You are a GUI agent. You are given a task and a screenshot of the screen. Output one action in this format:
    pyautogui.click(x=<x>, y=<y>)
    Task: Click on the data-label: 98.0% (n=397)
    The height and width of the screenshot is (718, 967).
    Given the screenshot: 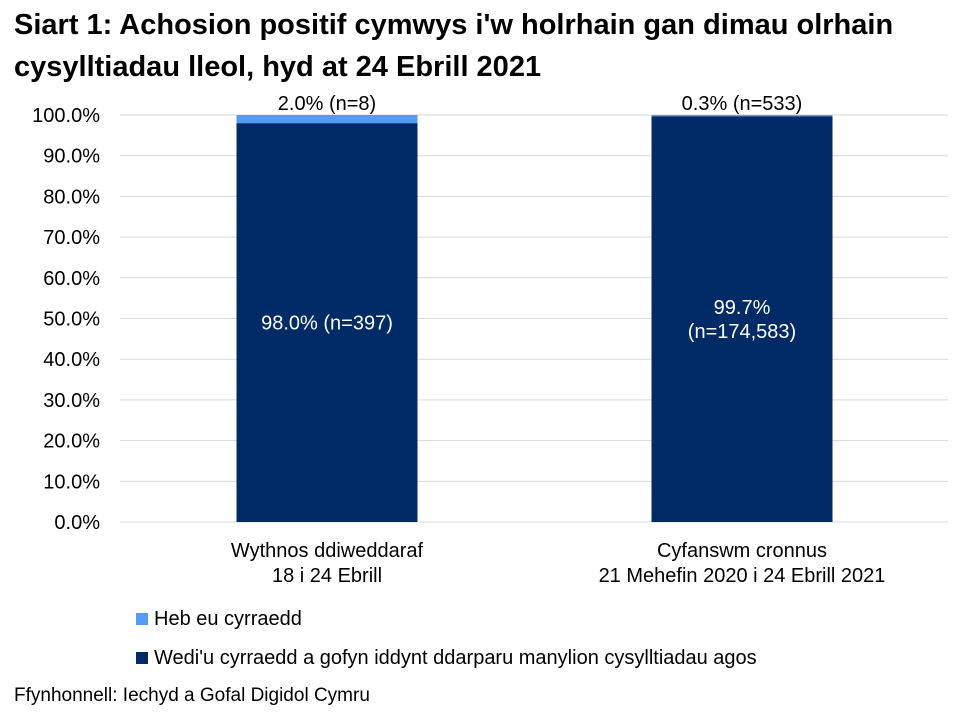 What is the action you would take?
    pyautogui.click(x=327, y=324)
    